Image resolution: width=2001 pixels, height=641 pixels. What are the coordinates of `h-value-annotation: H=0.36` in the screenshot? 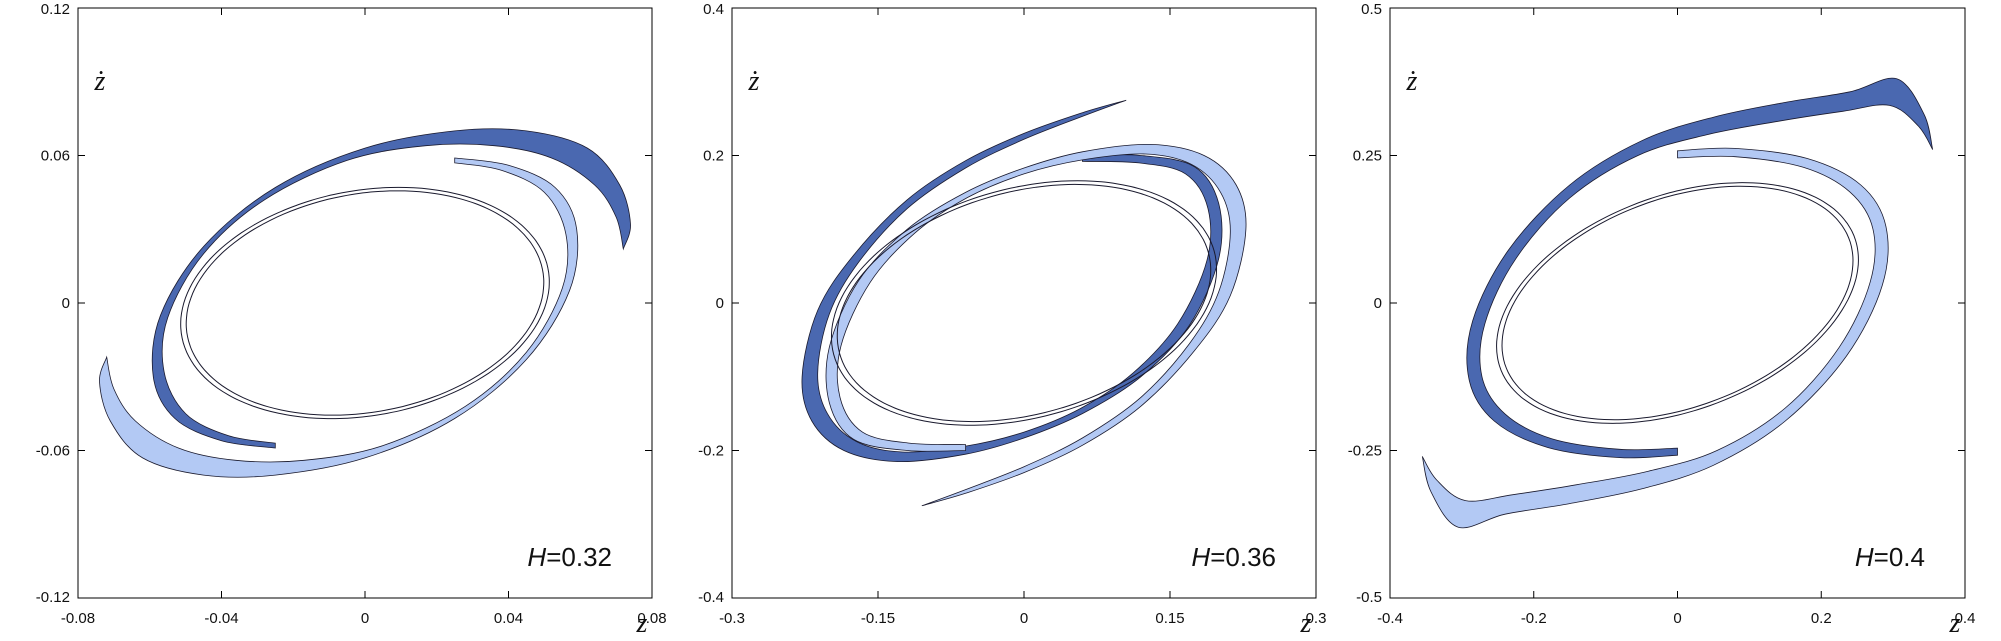 It's located at (1233, 557).